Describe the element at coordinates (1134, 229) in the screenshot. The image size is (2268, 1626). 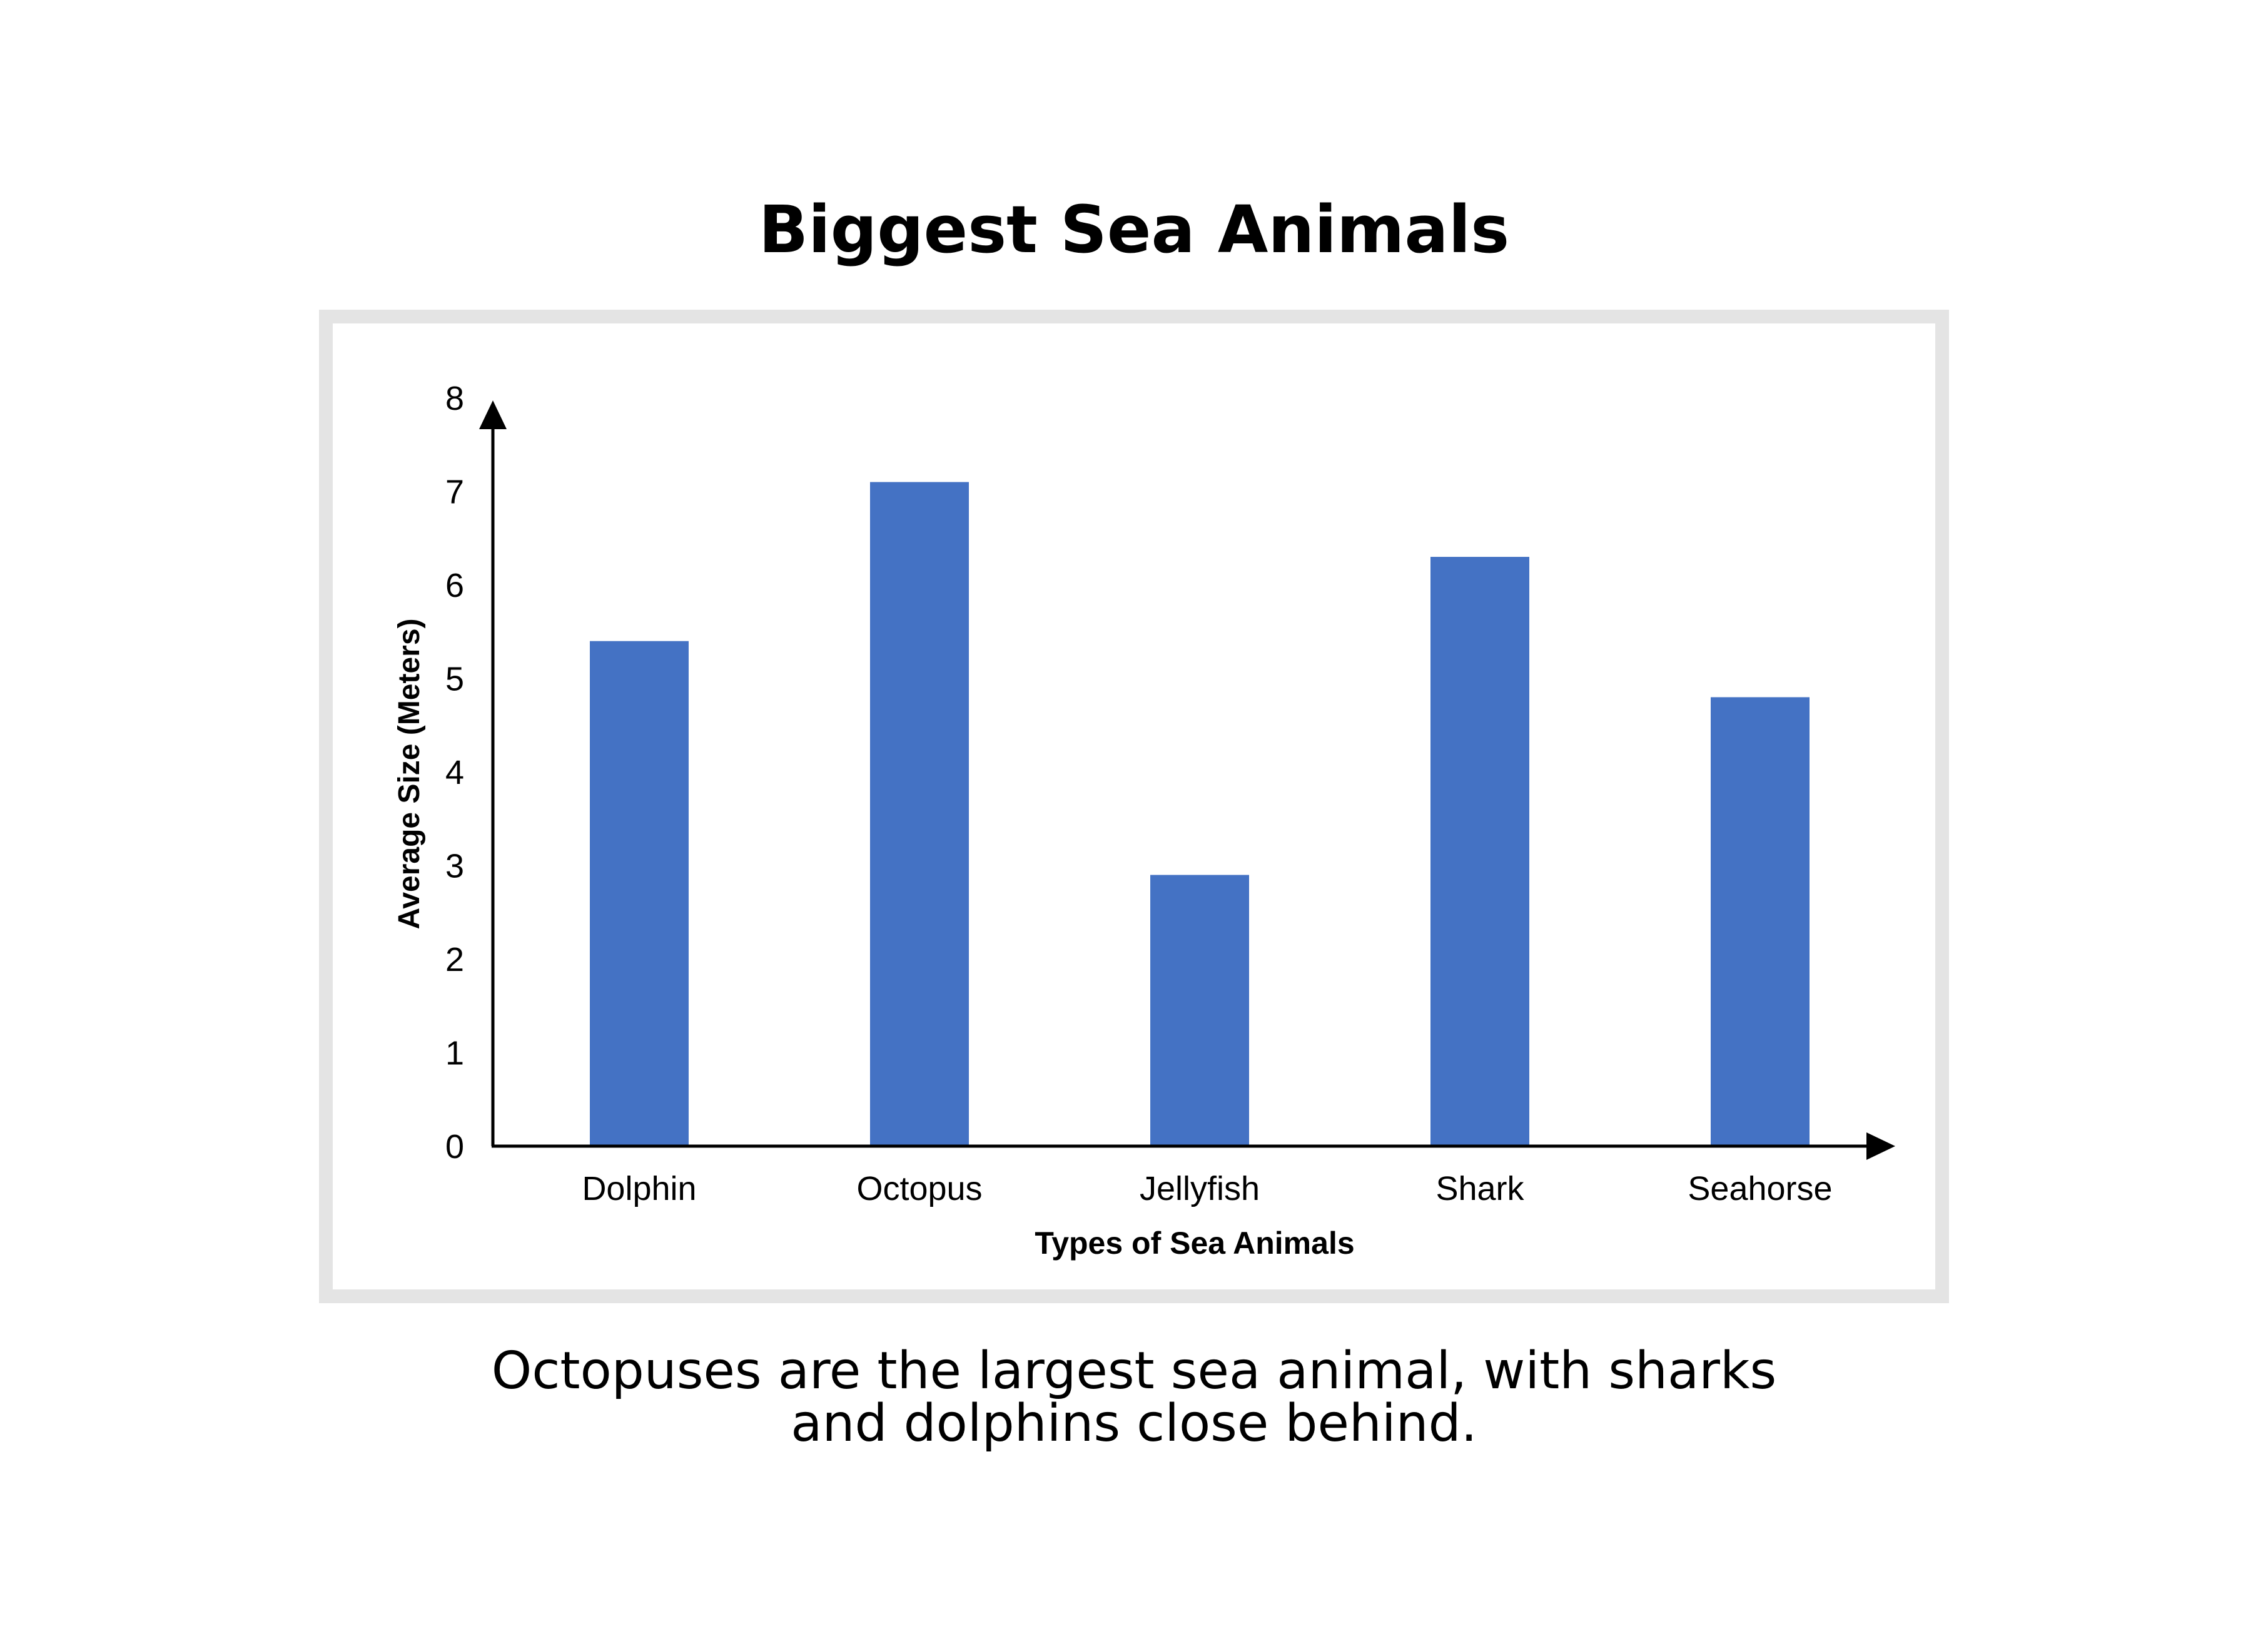
I see `chart-title: Biggest Sea Animals` at that location.